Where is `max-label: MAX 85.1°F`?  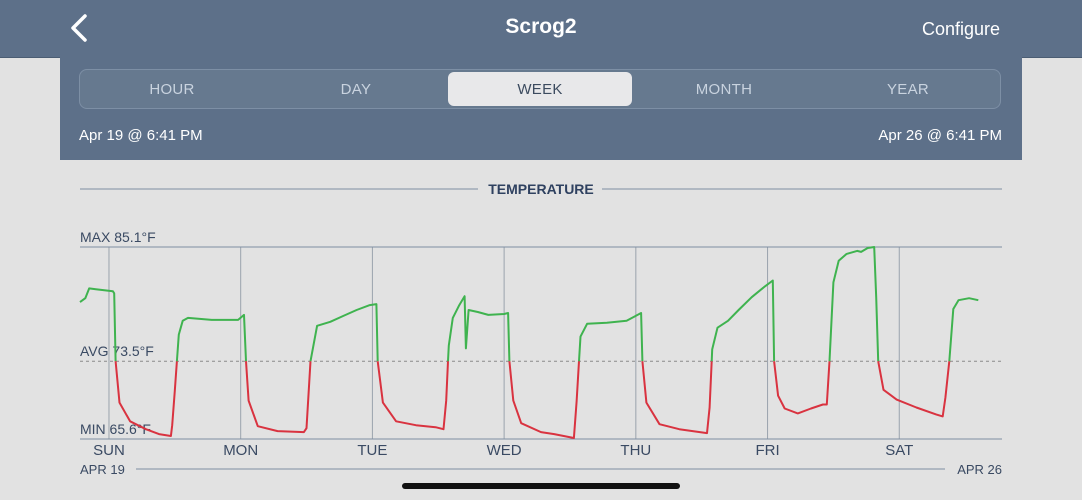 max-label: MAX 85.1°F is located at coordinates (118, 237).